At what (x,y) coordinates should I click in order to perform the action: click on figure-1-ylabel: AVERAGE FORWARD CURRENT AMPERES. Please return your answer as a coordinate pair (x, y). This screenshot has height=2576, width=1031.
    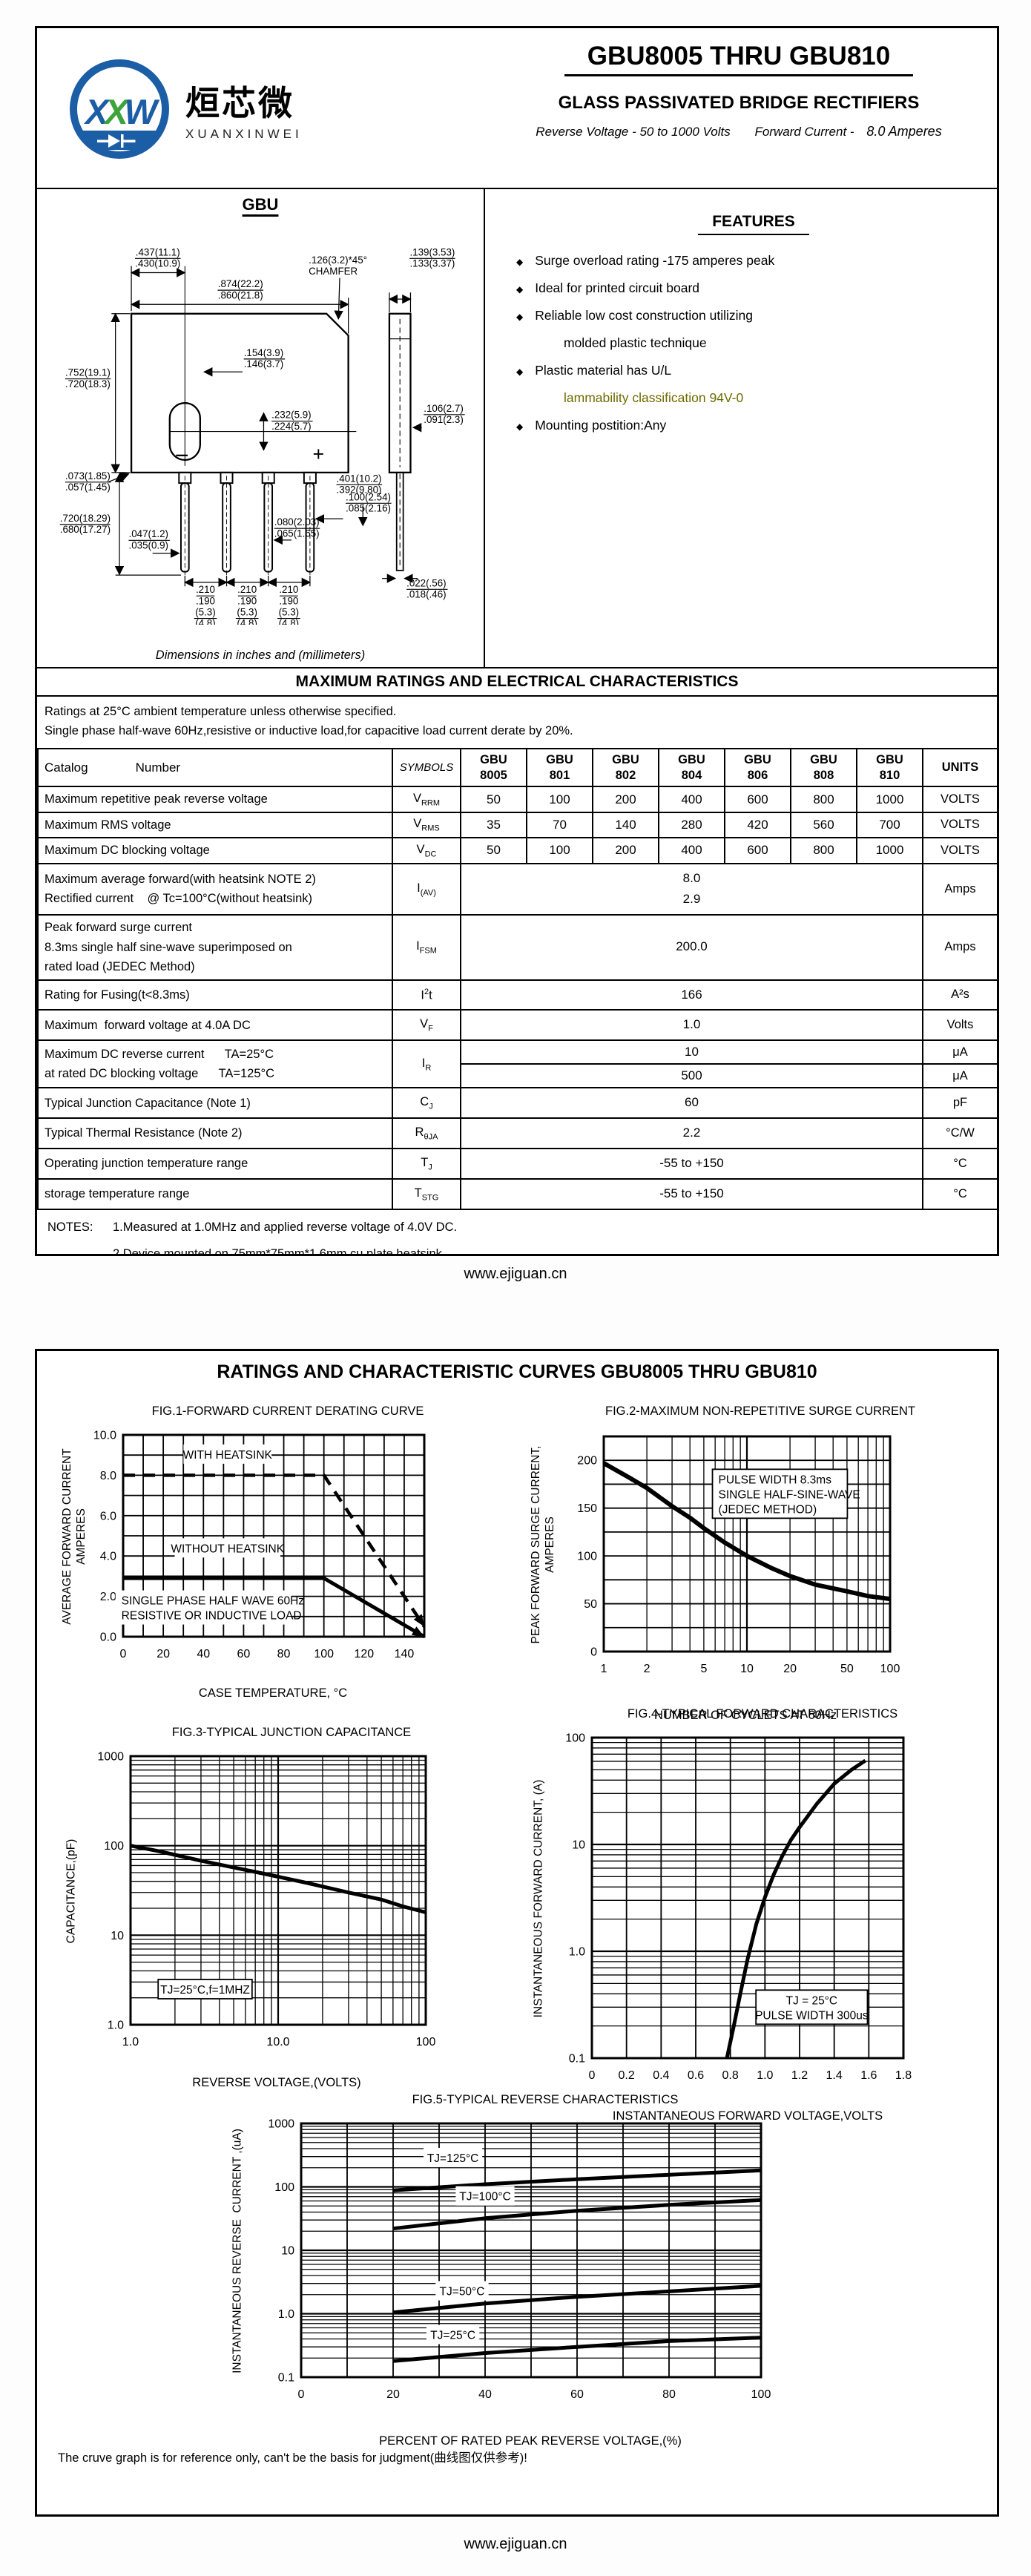
    Looking at the image, I should click on (74, 1536).